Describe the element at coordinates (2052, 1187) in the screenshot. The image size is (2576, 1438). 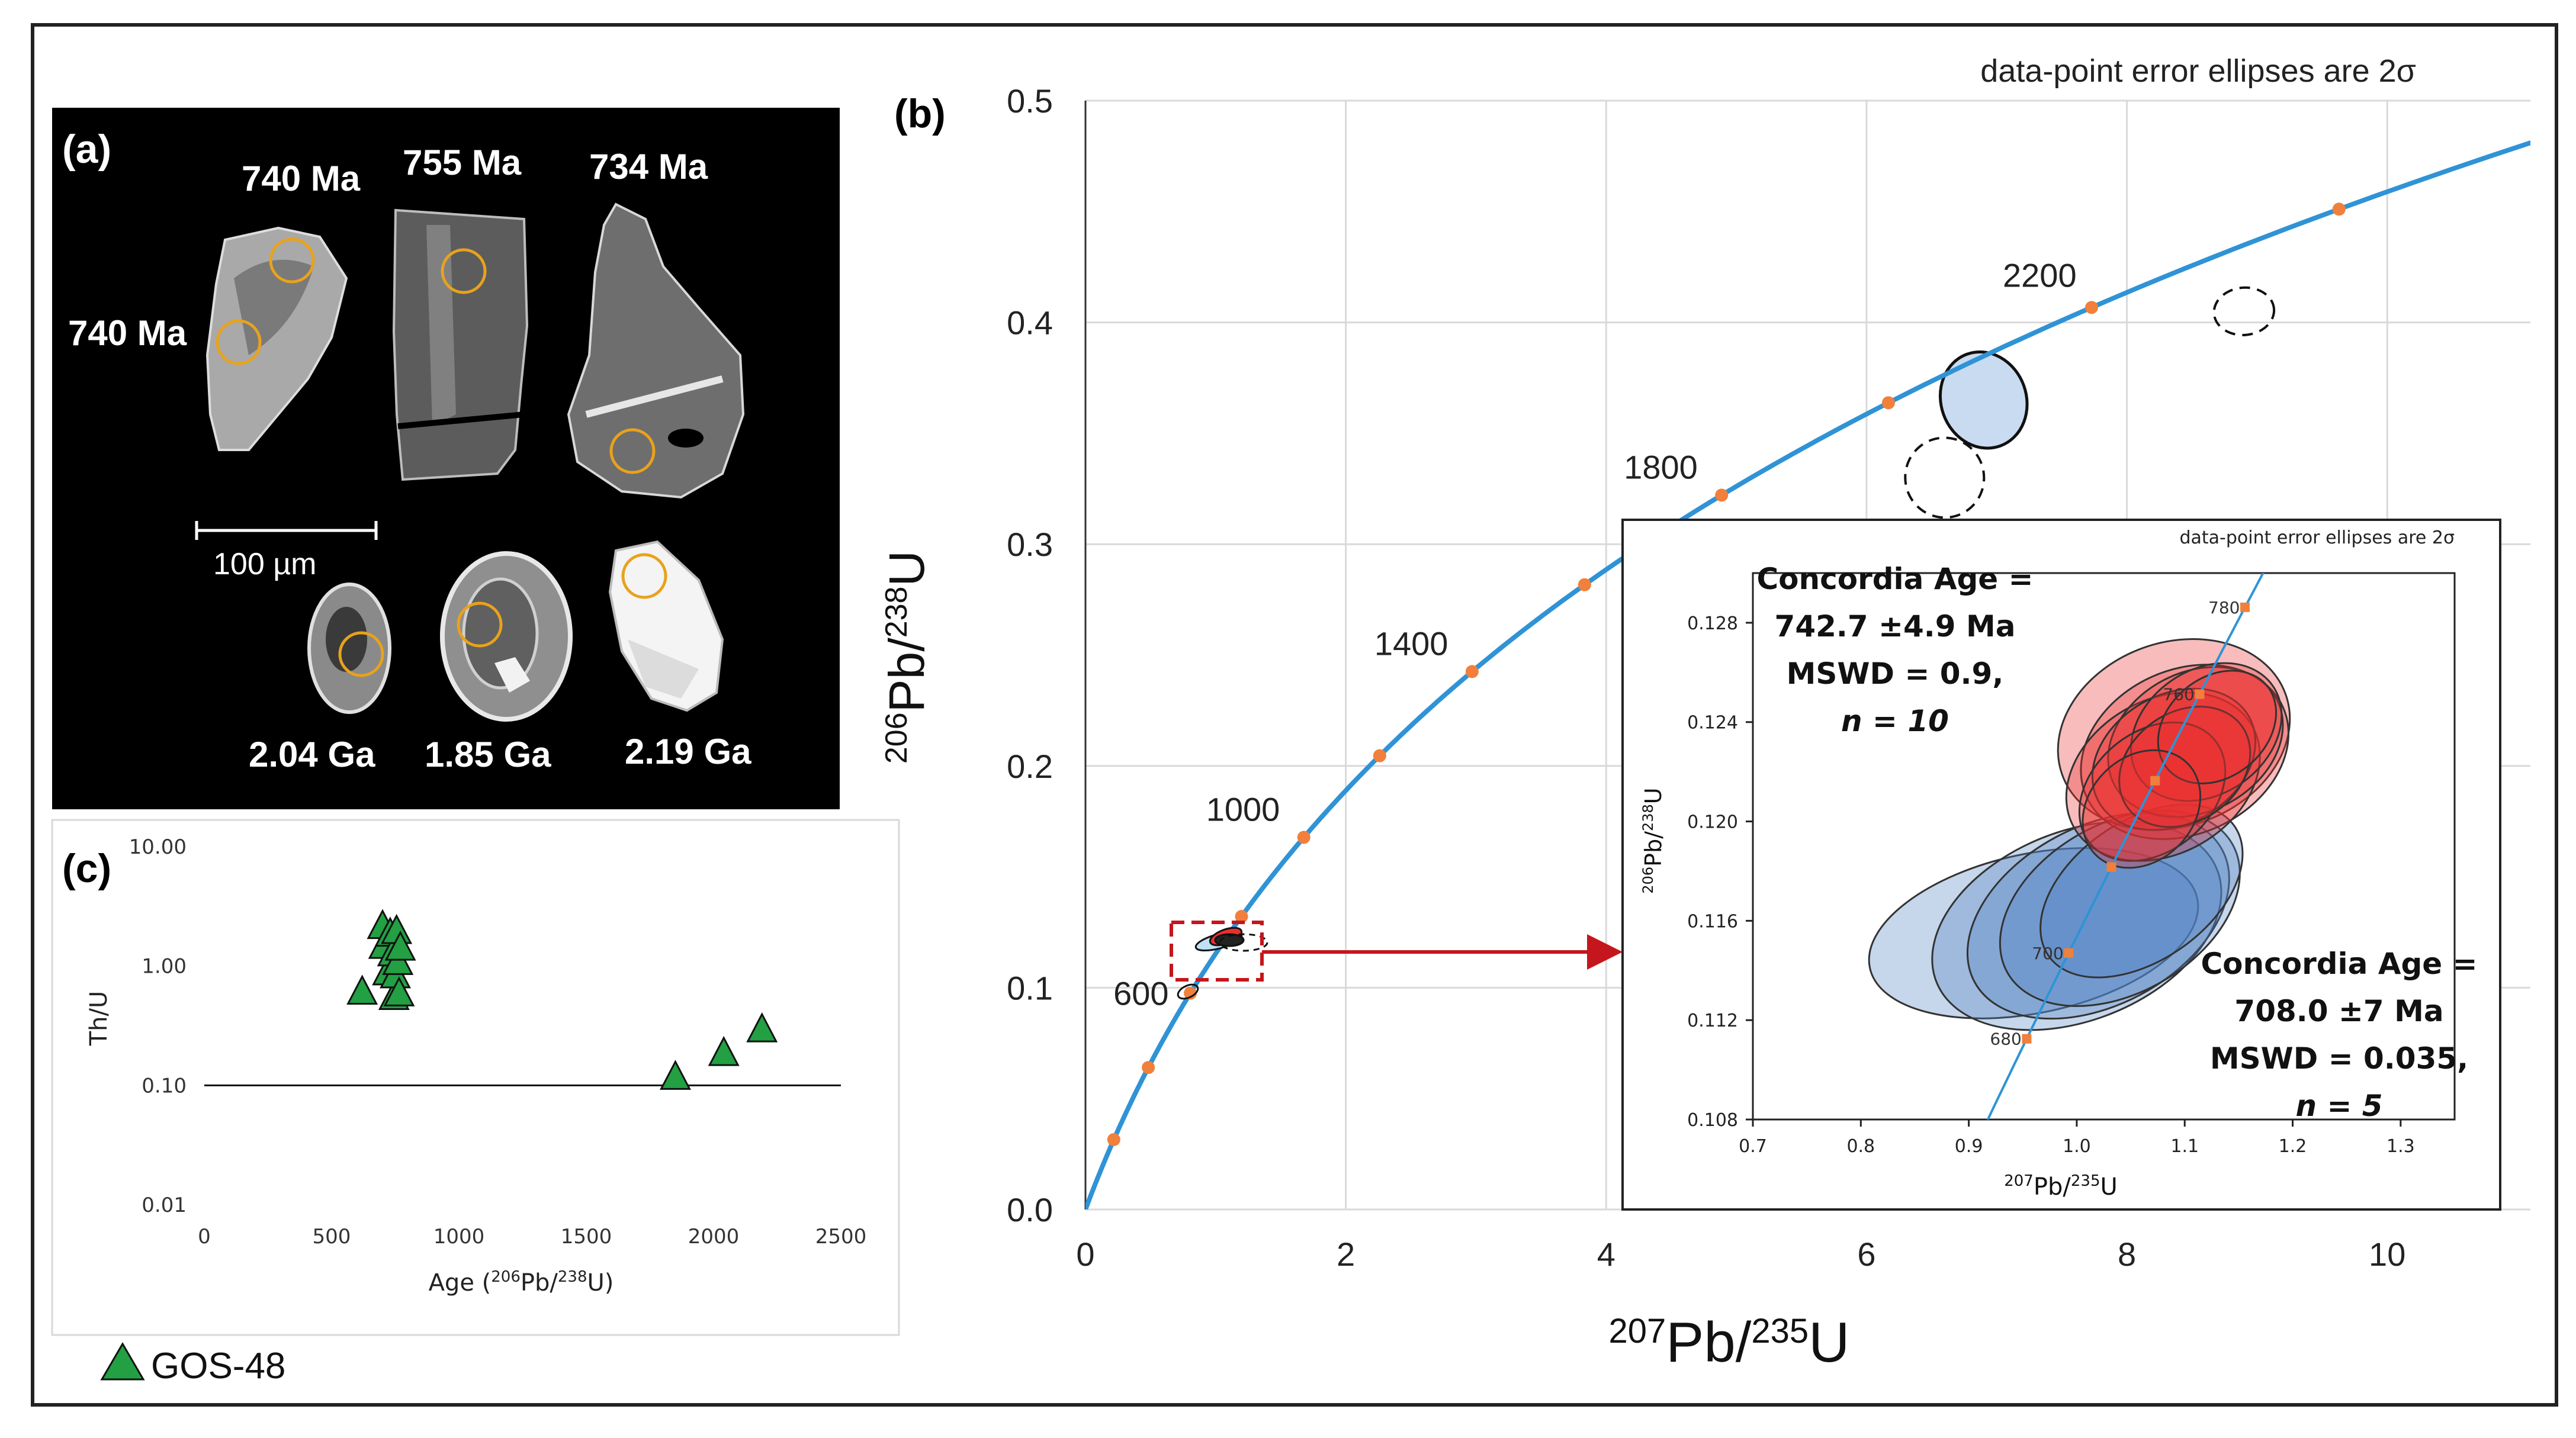
I see `inset-xlabel-base1: Pb/` at that location.